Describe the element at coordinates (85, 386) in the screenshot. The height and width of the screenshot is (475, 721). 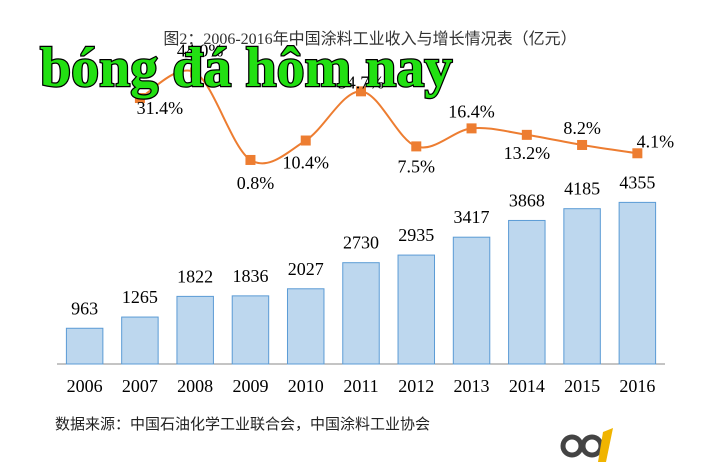
I see `x-tick-label: 2006` at that location.